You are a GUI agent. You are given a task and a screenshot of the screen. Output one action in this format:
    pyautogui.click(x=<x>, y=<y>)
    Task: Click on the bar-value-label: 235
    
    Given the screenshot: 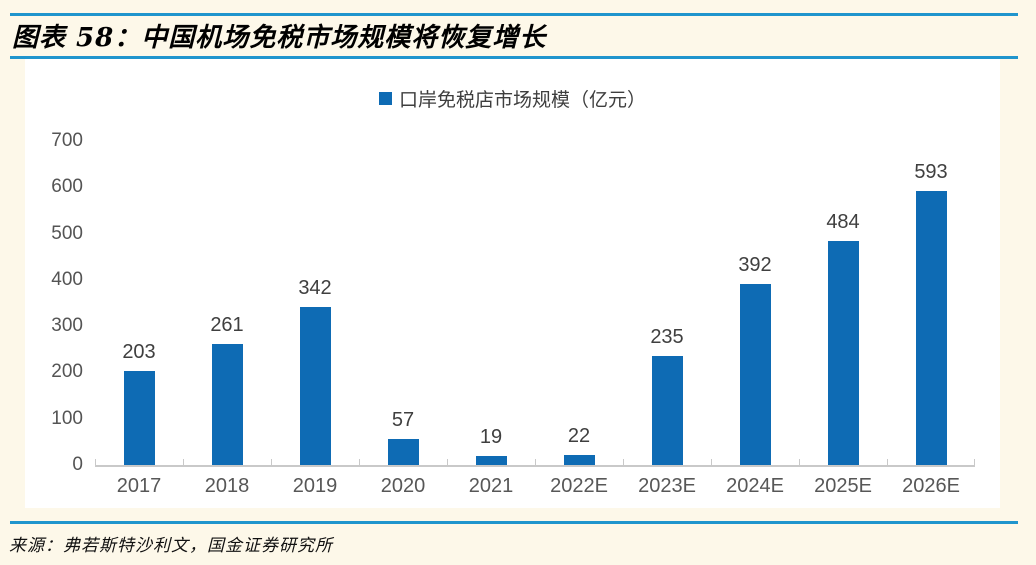 What is the action you would take?
    pyautogui.click(x=667, y=337)
    